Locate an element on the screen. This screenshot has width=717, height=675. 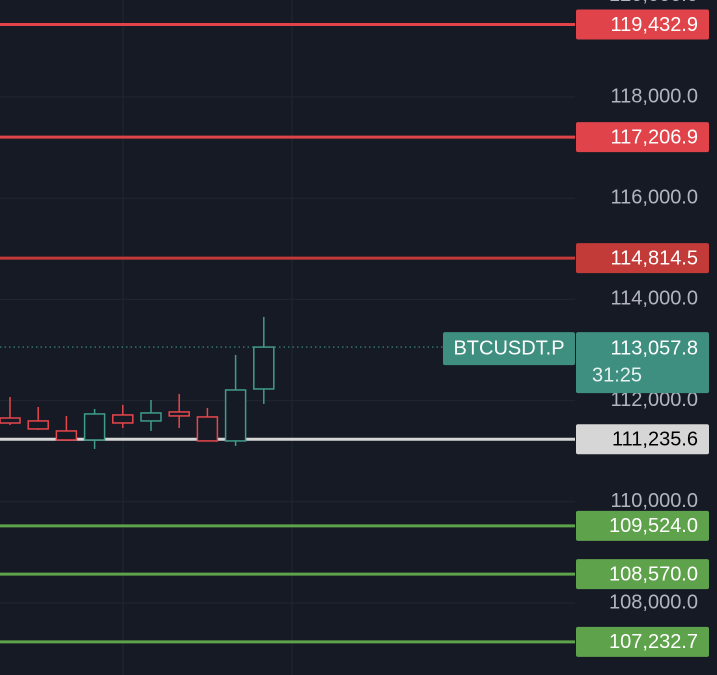
price-line-label: 114,814.5 is located at coordinates (655, 258).